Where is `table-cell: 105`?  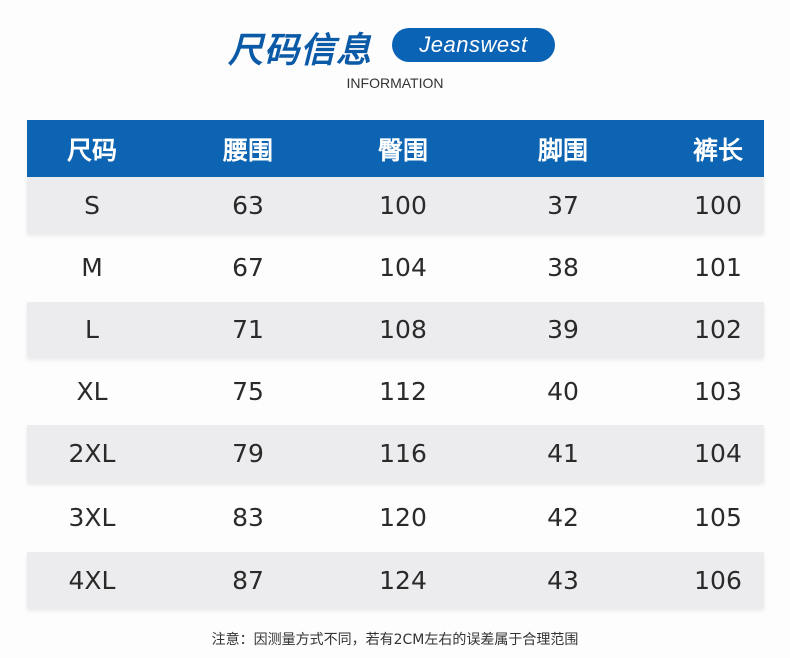 table-cell: 105 is located at coordinates (718, 517).